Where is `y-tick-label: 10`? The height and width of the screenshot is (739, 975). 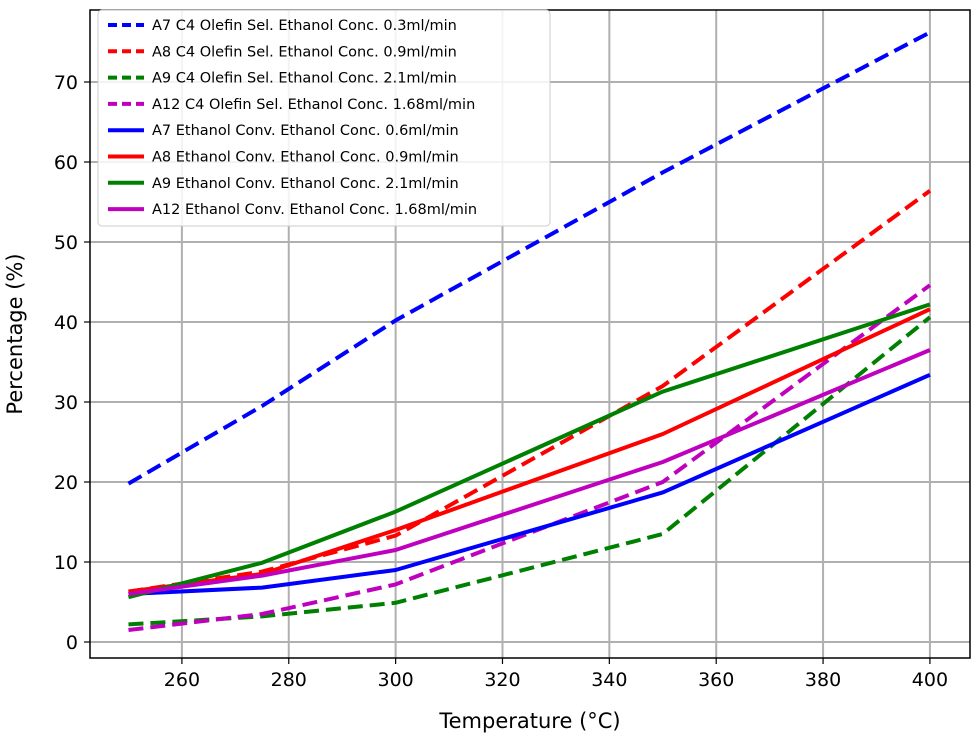
y-tick-label: 10 is located at coordinates (66, 563).